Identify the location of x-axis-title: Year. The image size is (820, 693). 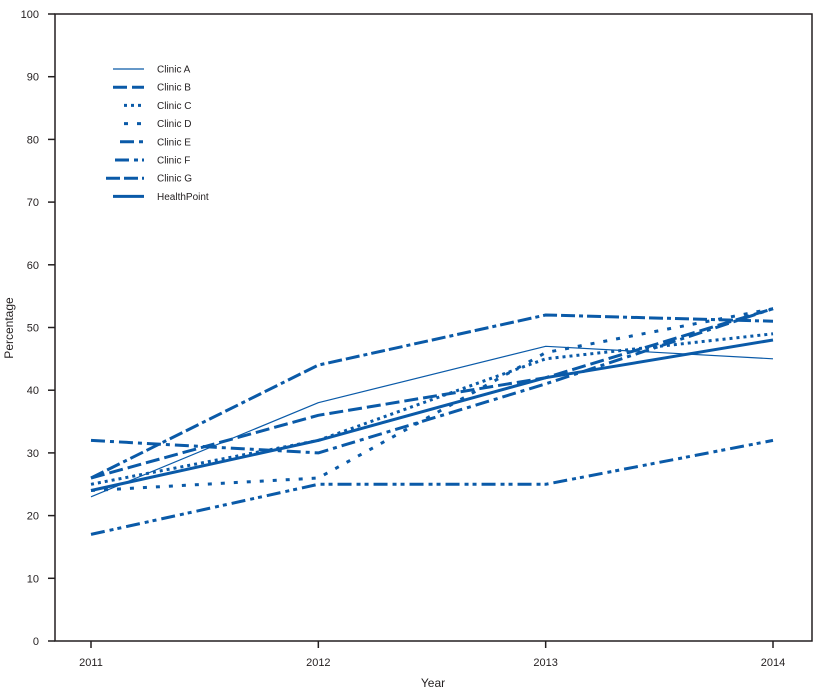
(433, 683).